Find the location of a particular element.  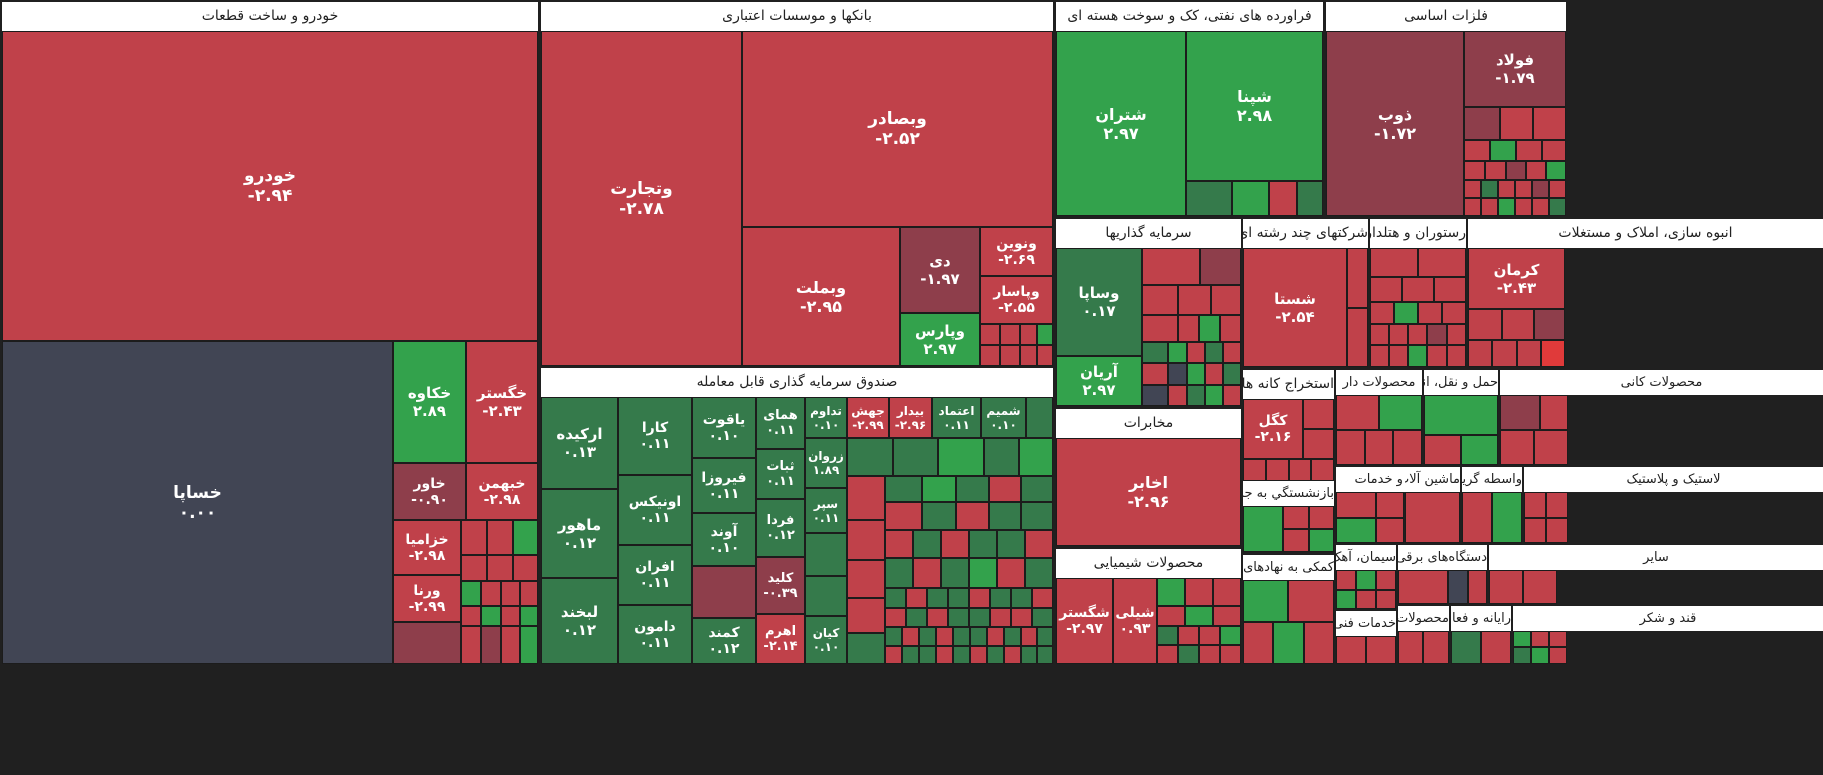

tile-etf: اونیکس ۰.۱۱ is located at coordinates (655, 510).